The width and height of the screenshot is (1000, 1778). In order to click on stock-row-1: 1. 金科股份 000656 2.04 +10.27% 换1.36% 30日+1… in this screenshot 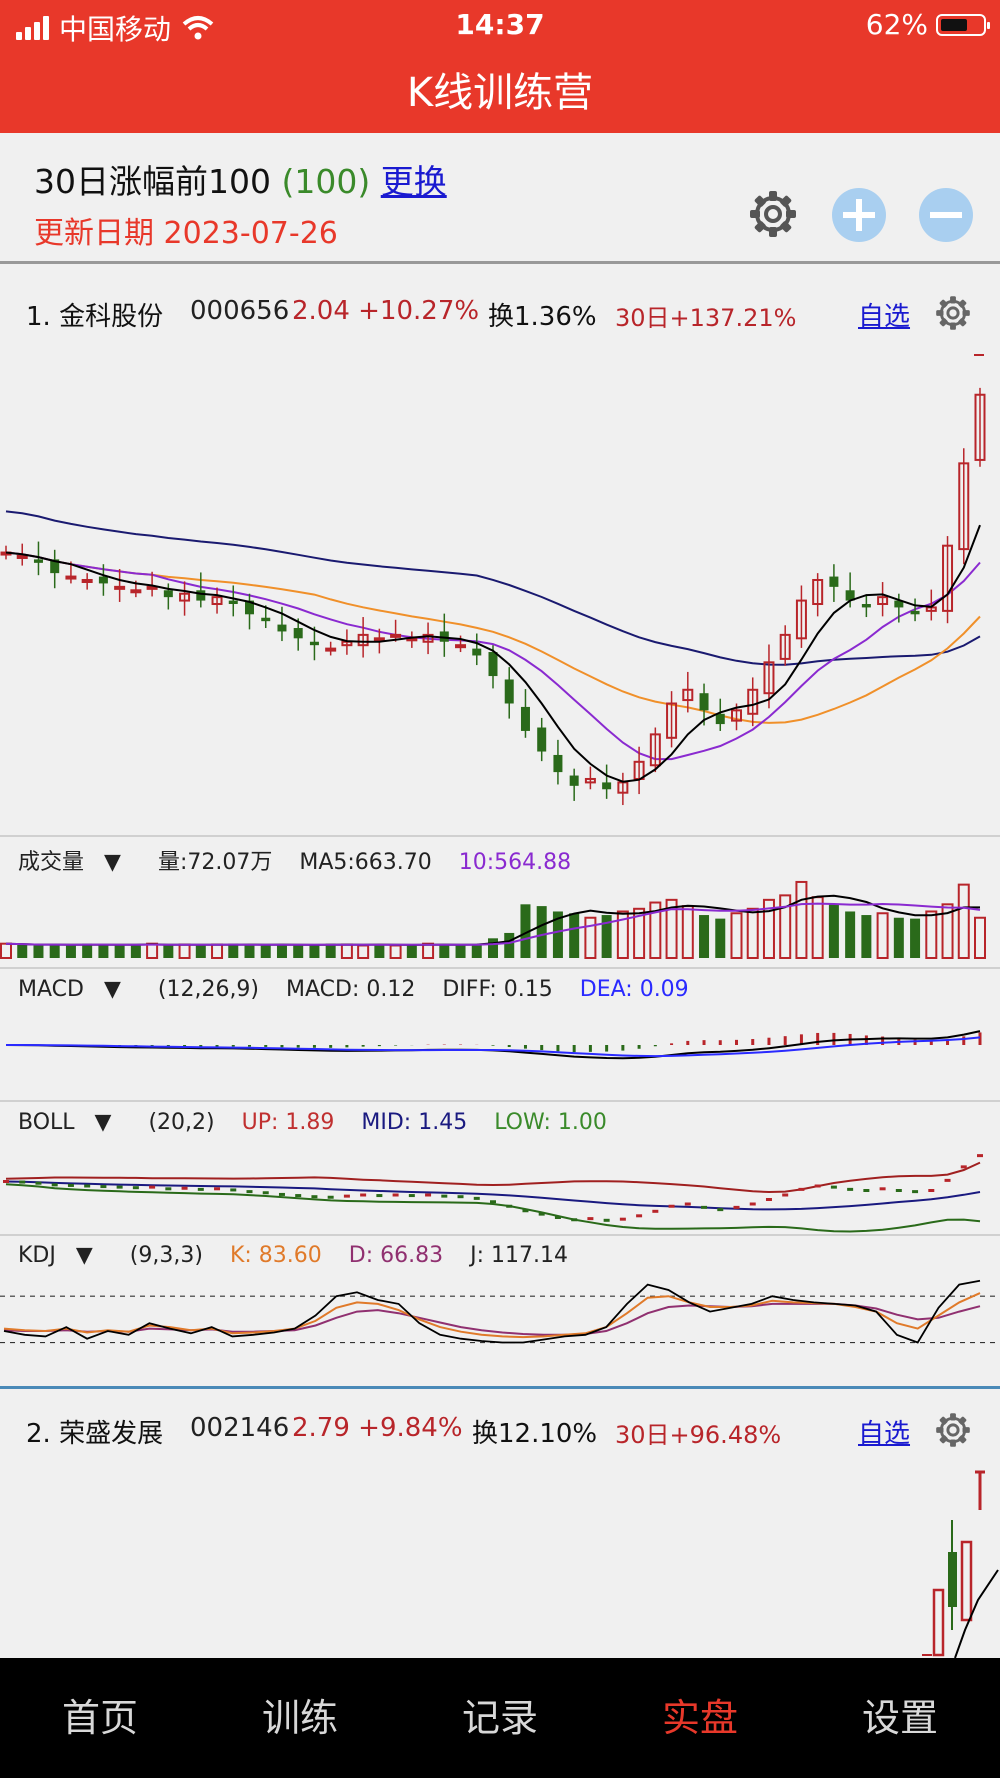, I will do `click(500, 310)`.